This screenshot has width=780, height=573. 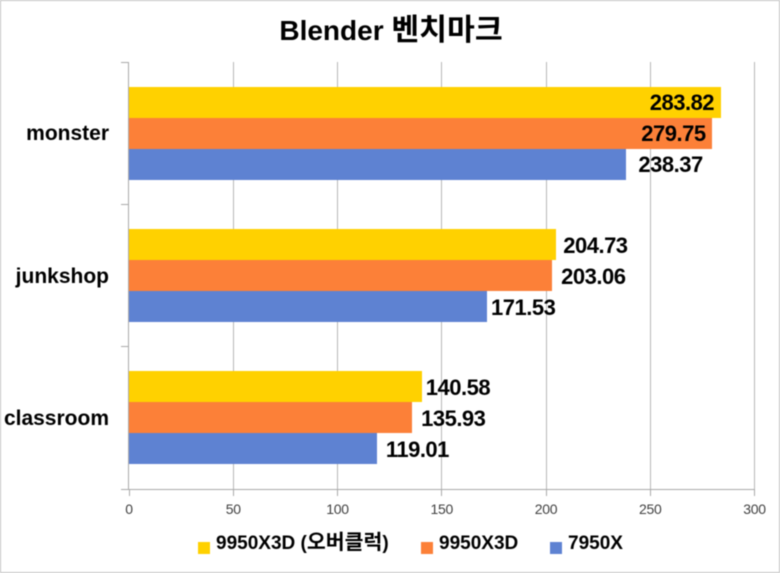 What do you see at coordinates (421, 133) in the screenshot?
I see `bar-monster-series2` at bounding box center [421, 133].